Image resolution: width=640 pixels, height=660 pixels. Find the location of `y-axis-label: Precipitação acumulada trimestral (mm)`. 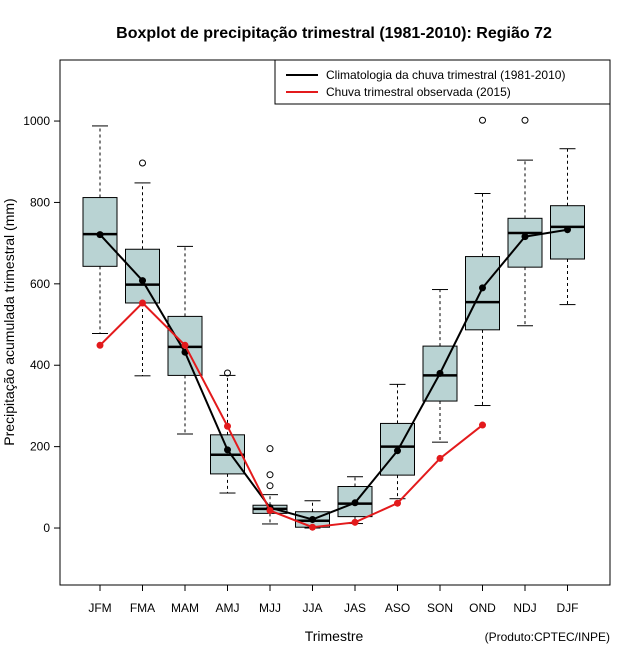

y-axis-label: Precipitação acumulada trimestral (mm) is located at coordinates (9, 321).